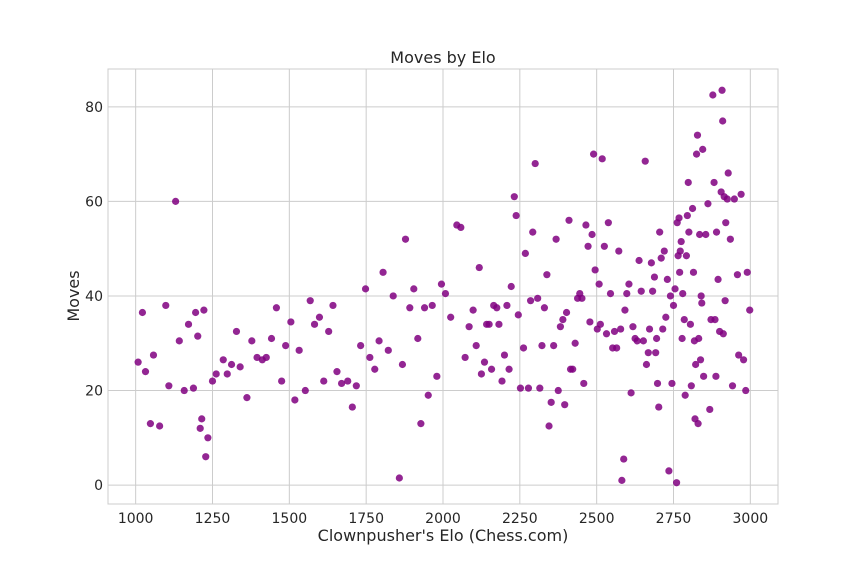  I want to click on y-tick-label: 0, so click(98, 486).